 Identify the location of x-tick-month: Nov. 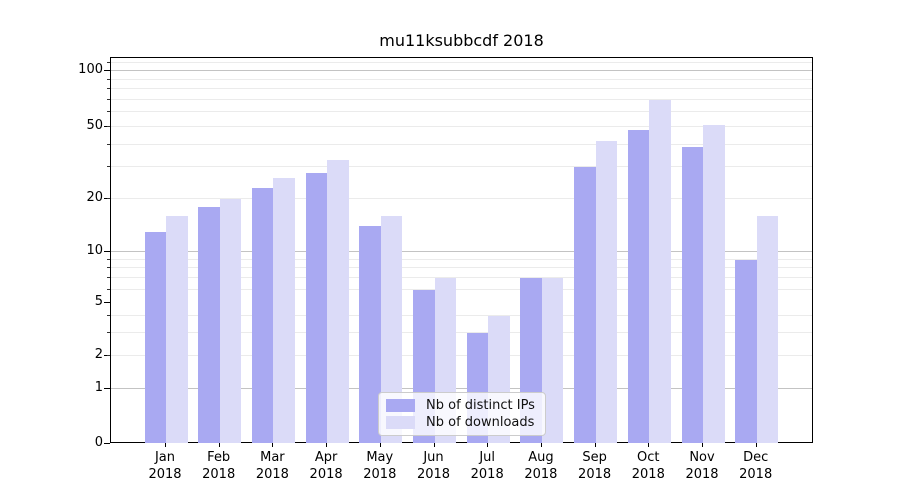
(702, 457).